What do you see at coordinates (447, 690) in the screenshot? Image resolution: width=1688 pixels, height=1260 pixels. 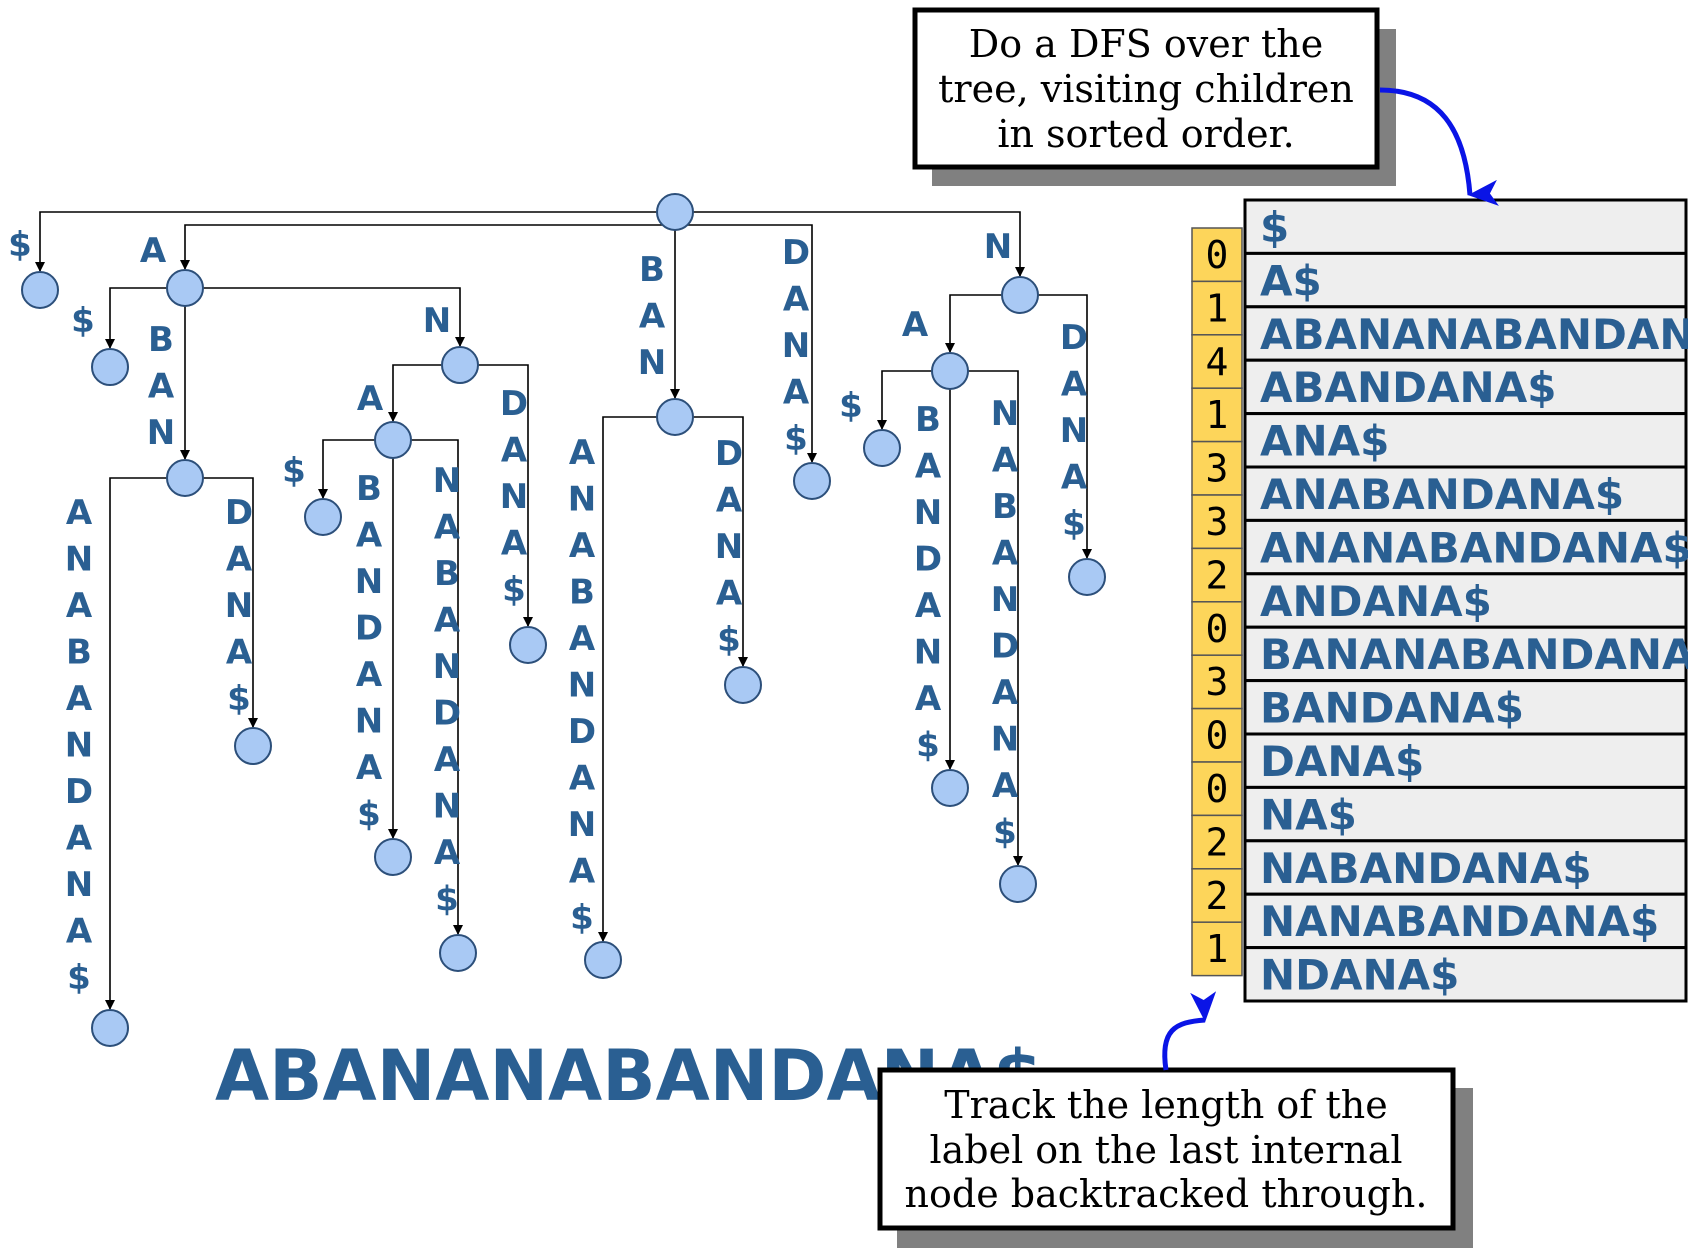 I see `edge-label-ANA-to-leaf-ANANABANDANA$: NABANDANA$` at bounding box center [447, 690].